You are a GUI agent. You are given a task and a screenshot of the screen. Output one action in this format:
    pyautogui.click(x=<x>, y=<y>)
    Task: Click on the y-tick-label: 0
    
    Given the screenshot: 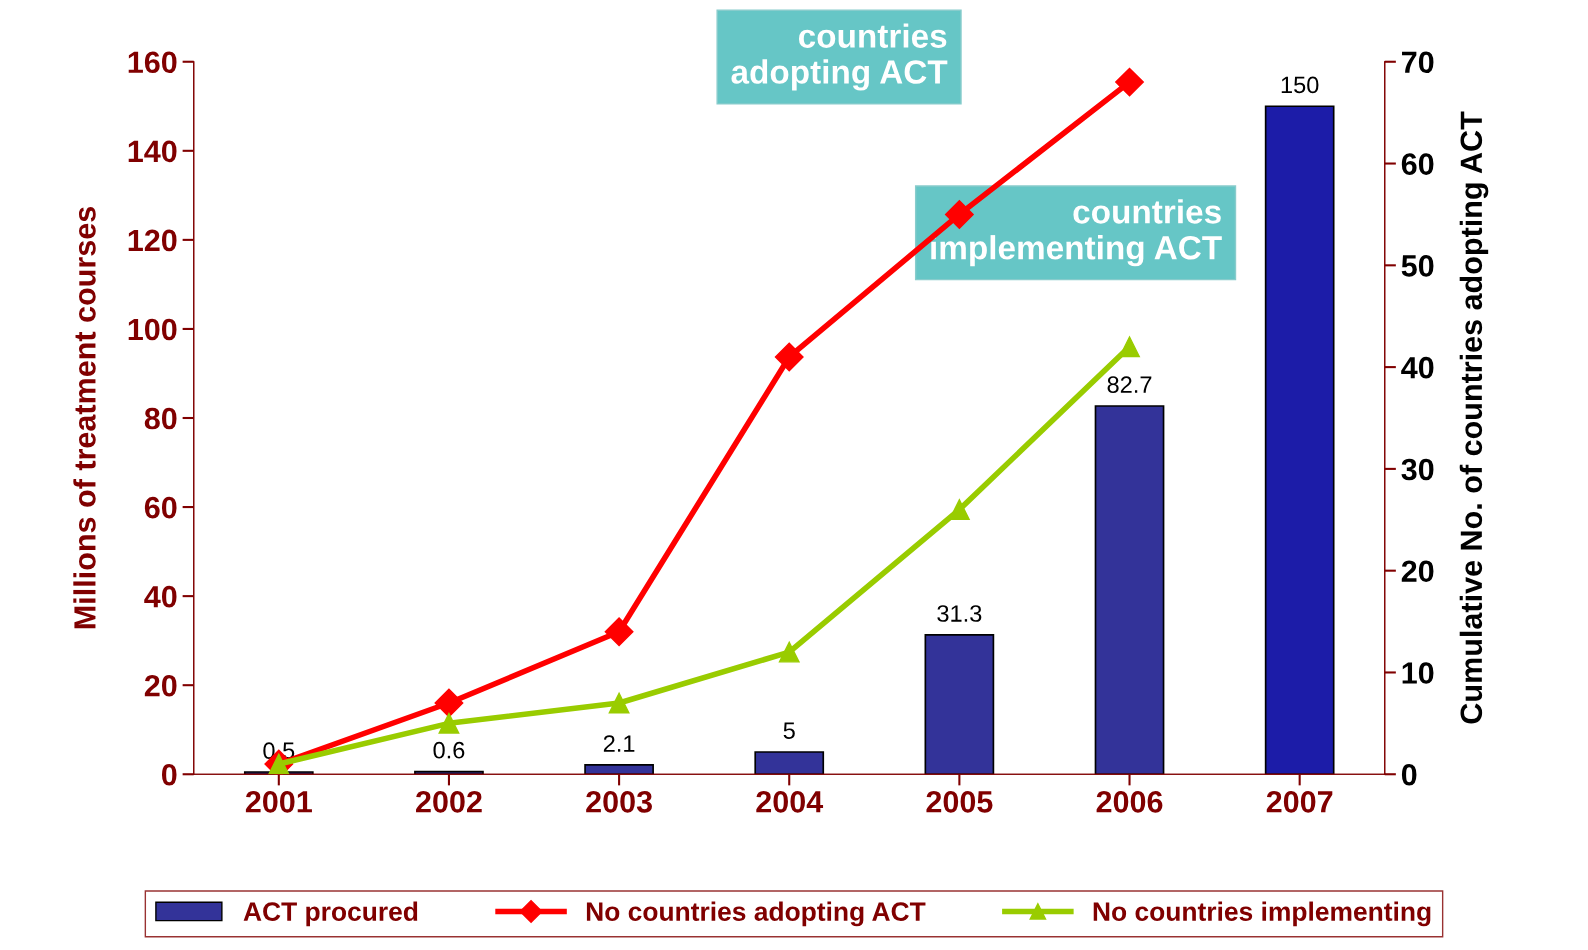 What is the action you would take?
    pyautogui.click(x=169, y=774)
    